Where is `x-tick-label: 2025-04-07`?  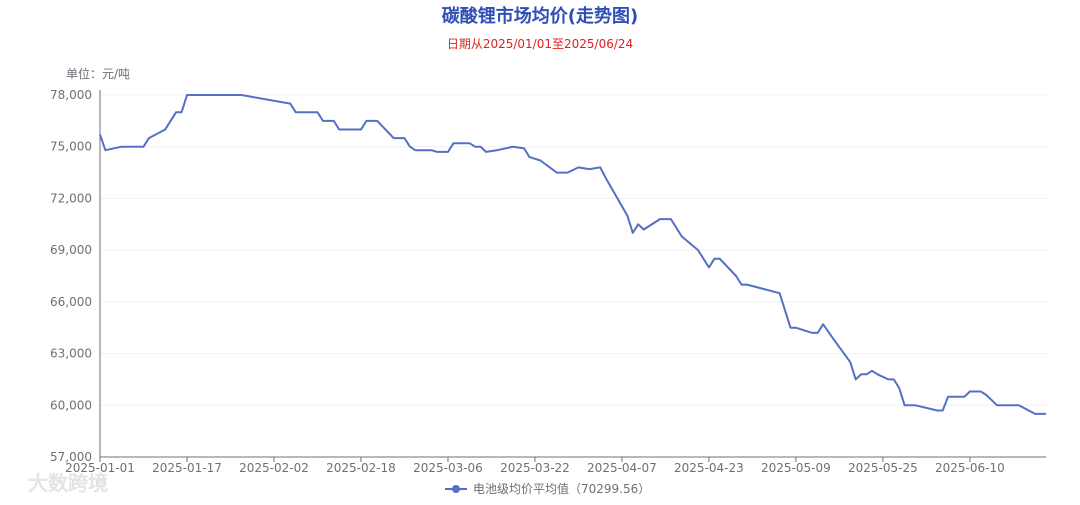 x-tick-label: 2025-04-07 is located at coordinates (622, 468).